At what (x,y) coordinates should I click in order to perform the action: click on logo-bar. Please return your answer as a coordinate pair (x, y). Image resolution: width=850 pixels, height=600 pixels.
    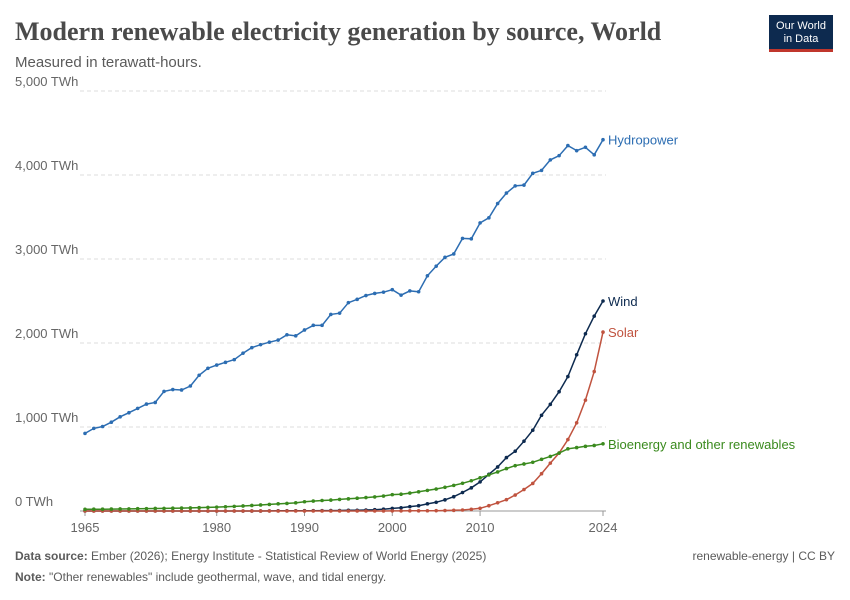
    Looking at the image, I should click on (801, 50).